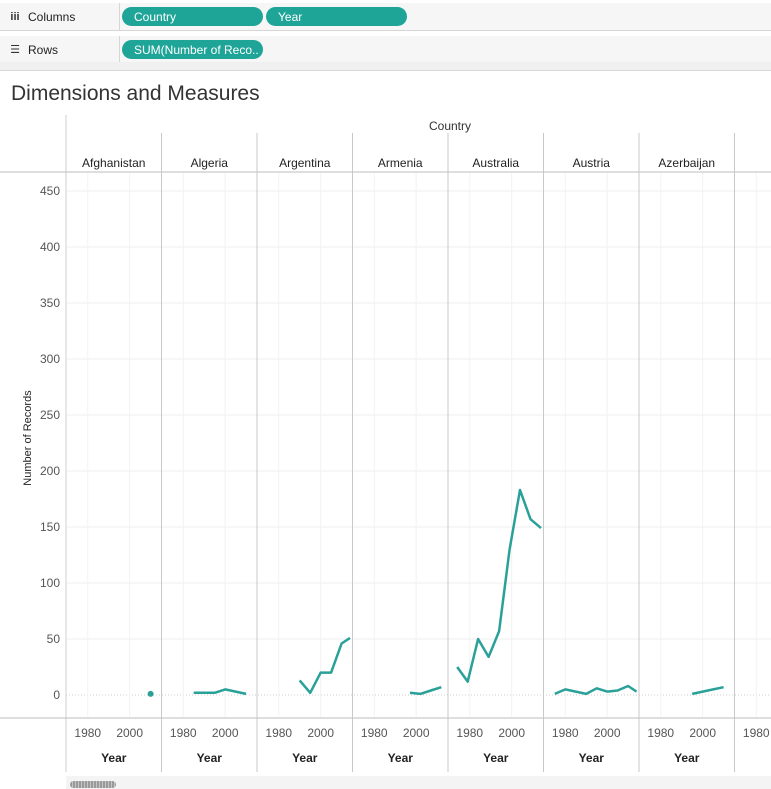 The height and width of the screenshot is (789, 771). What do you see at coordinates (324, 665) in the screenshot?
I see `series-line-argentina` at bounding box center [324, 665].